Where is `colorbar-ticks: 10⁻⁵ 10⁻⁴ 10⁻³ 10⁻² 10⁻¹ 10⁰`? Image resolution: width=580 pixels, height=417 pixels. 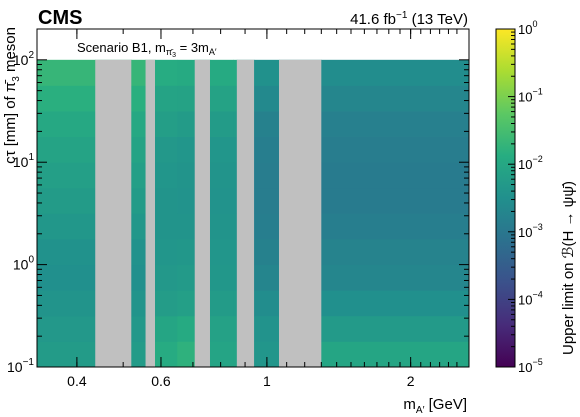
colorbar-ticks: 10⁻⁵ 10⁻⁴ 10⁻³ 10⁻² 10⁻¹ 10⁰ is located at coordinates (525, 197).